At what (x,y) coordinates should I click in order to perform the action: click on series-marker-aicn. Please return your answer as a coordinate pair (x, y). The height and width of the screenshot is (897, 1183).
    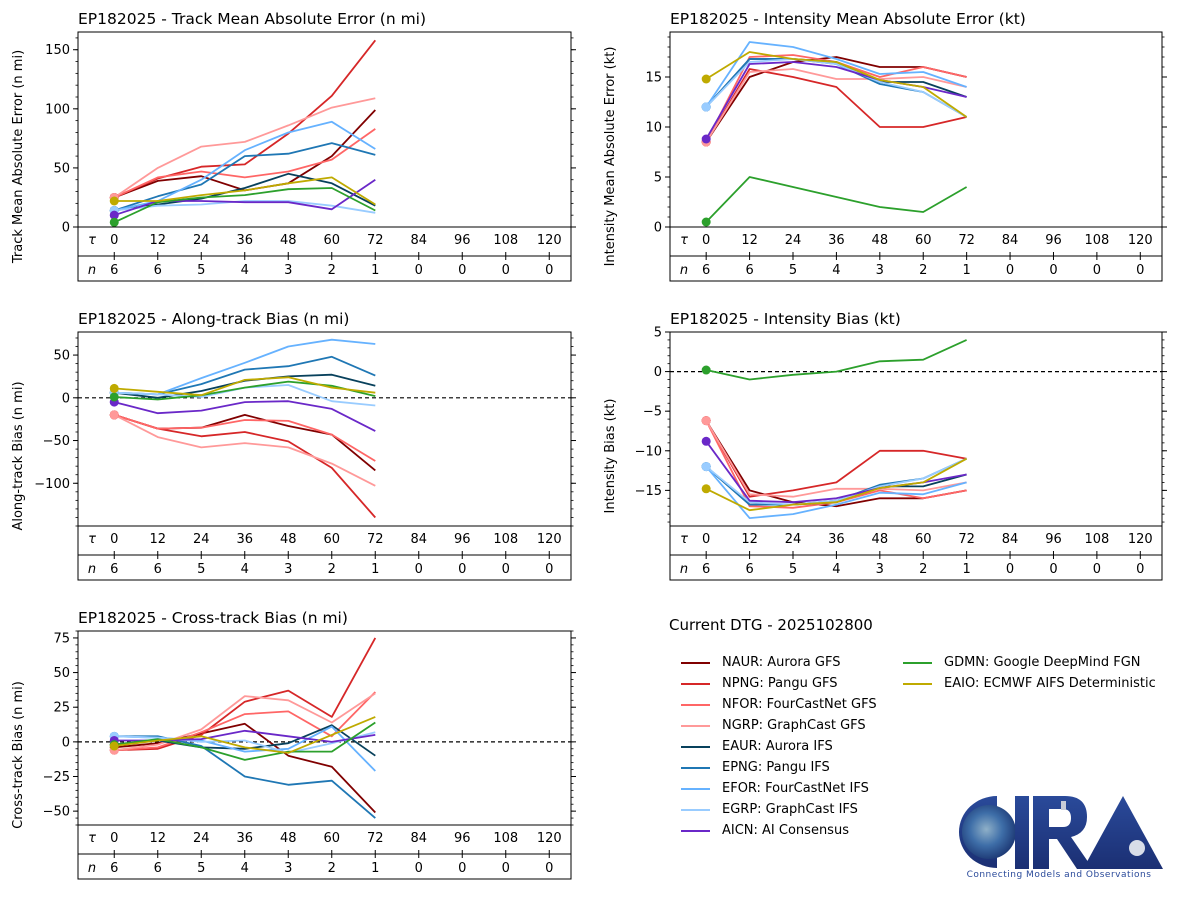
    Looking at the image, I should click on (706, 441).